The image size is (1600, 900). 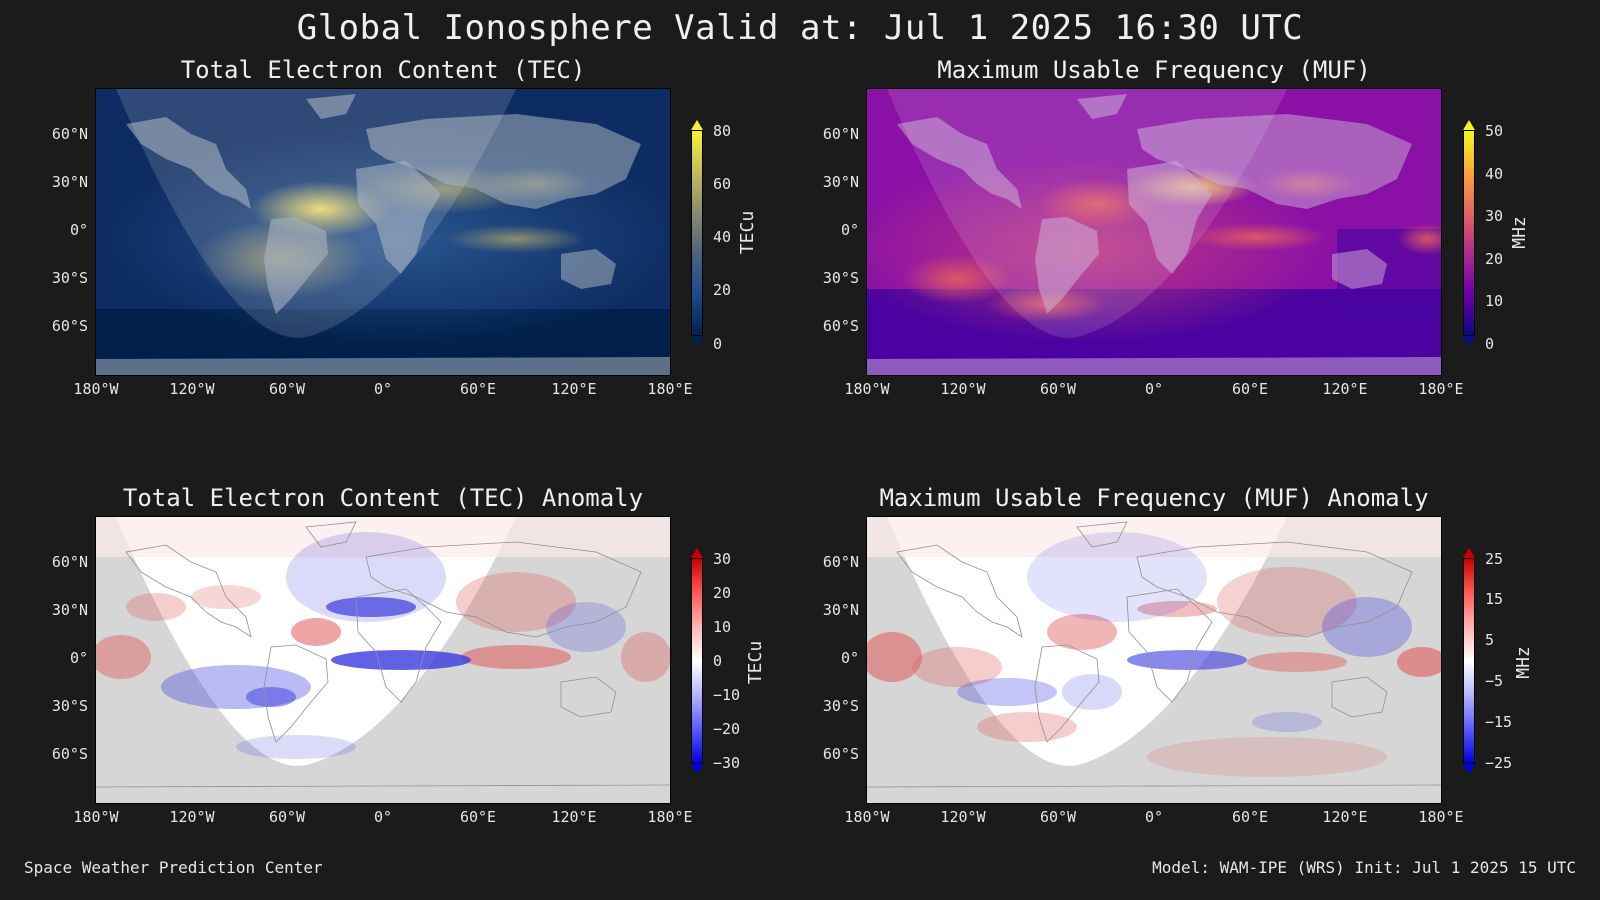 What do you see at coordinates (722, 184) in the screenshot?
I see `tec-cb-tick: 60` at bounding box center [722, 184].